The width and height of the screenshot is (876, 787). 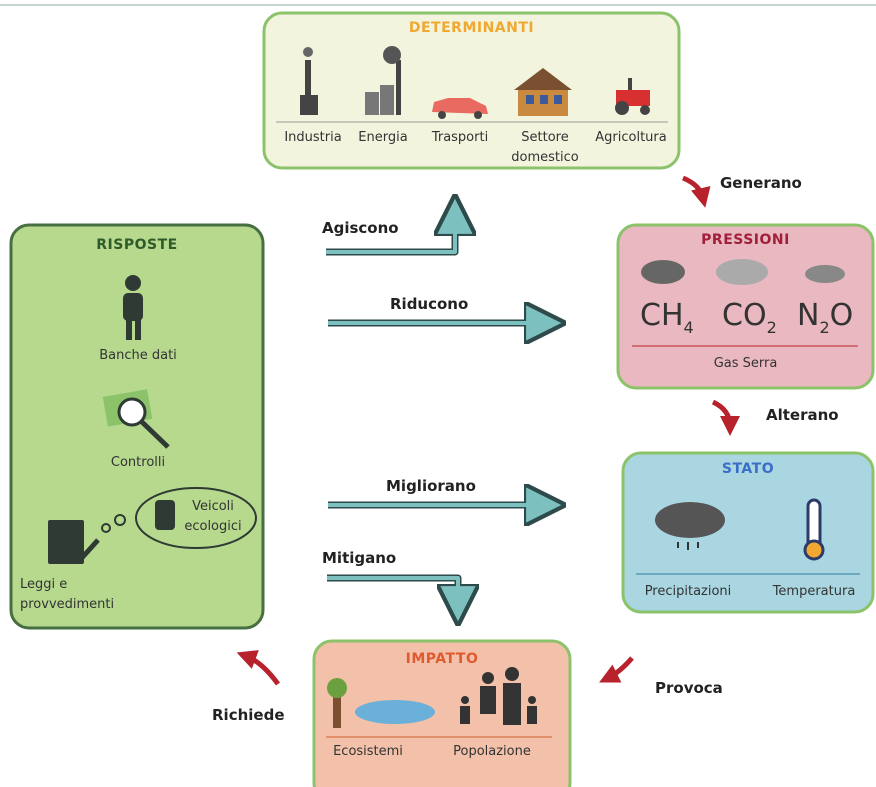 What do you see at coordinates (460, 137) in the screenshot?
I see `item-label: Trasporti` at bounding box center [460, 137].